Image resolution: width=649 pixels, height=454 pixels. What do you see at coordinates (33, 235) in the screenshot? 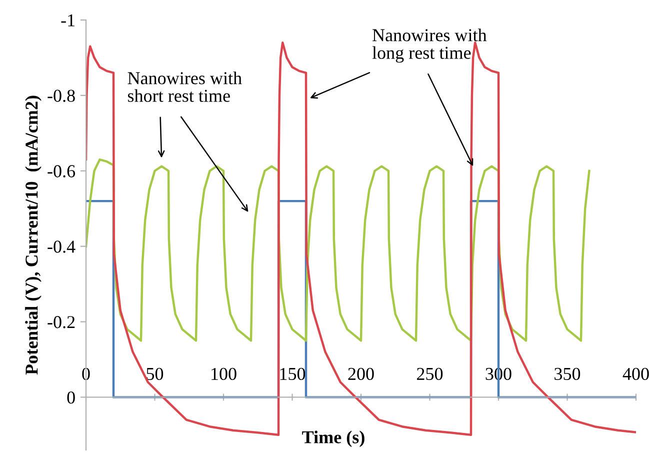
I see `y-axis-title: Potential (V), Current/10 (mA/cm2)` at bounding box center [33, 235].